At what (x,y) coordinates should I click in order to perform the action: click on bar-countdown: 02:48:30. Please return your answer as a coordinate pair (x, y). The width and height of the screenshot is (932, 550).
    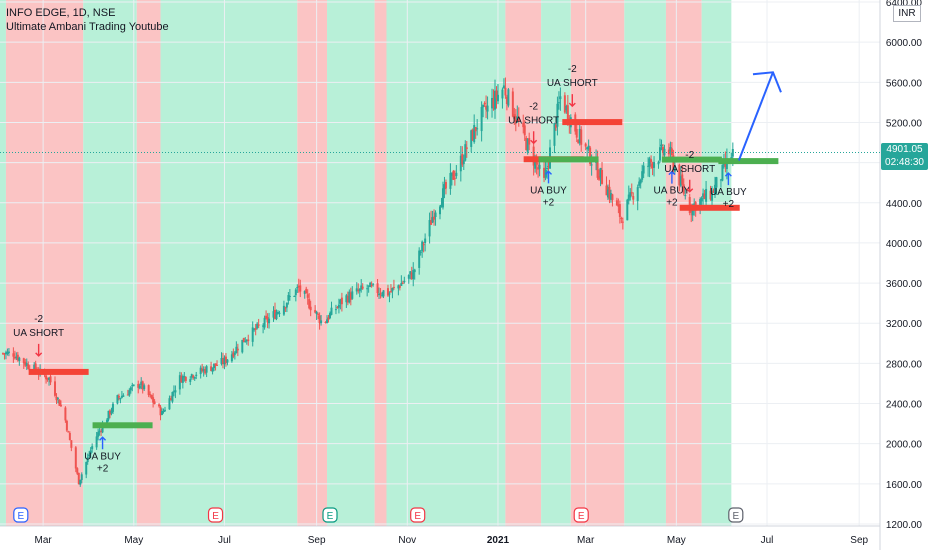
    Looking at the image, I should click on (904, 162).